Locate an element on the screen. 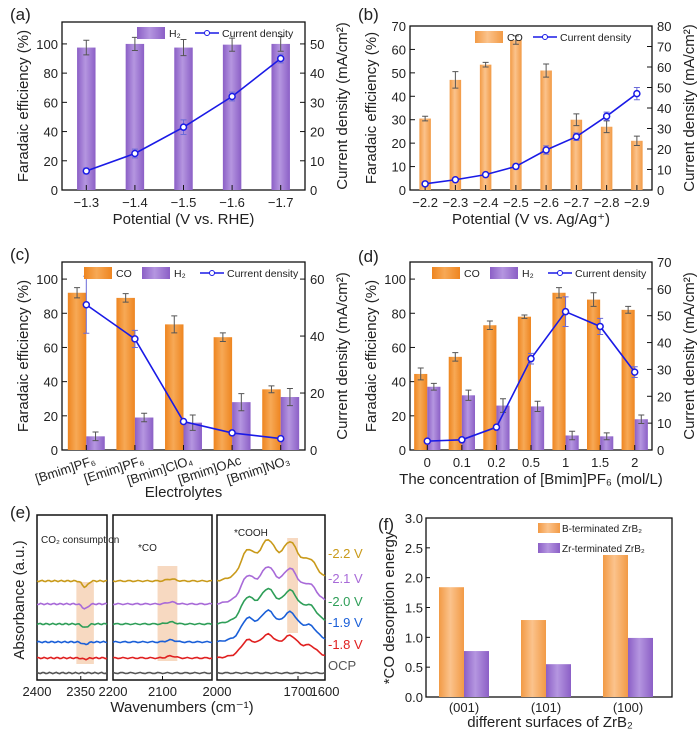 The image size is (700, 743). panel-label: (e) is located at coordinates (20, 512).